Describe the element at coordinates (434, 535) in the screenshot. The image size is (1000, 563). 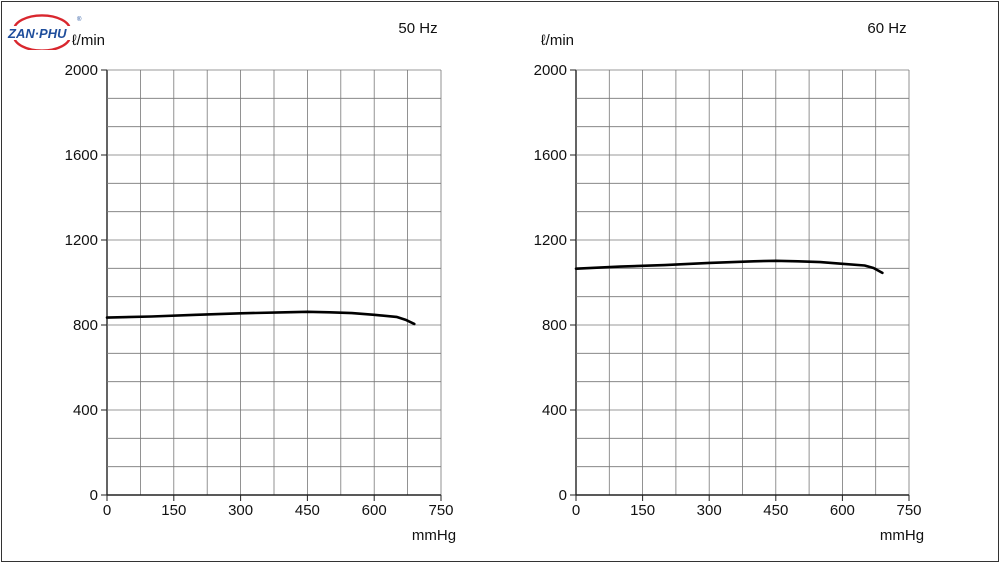
I see `x-axis-label-50hz: mmHg` at that location.